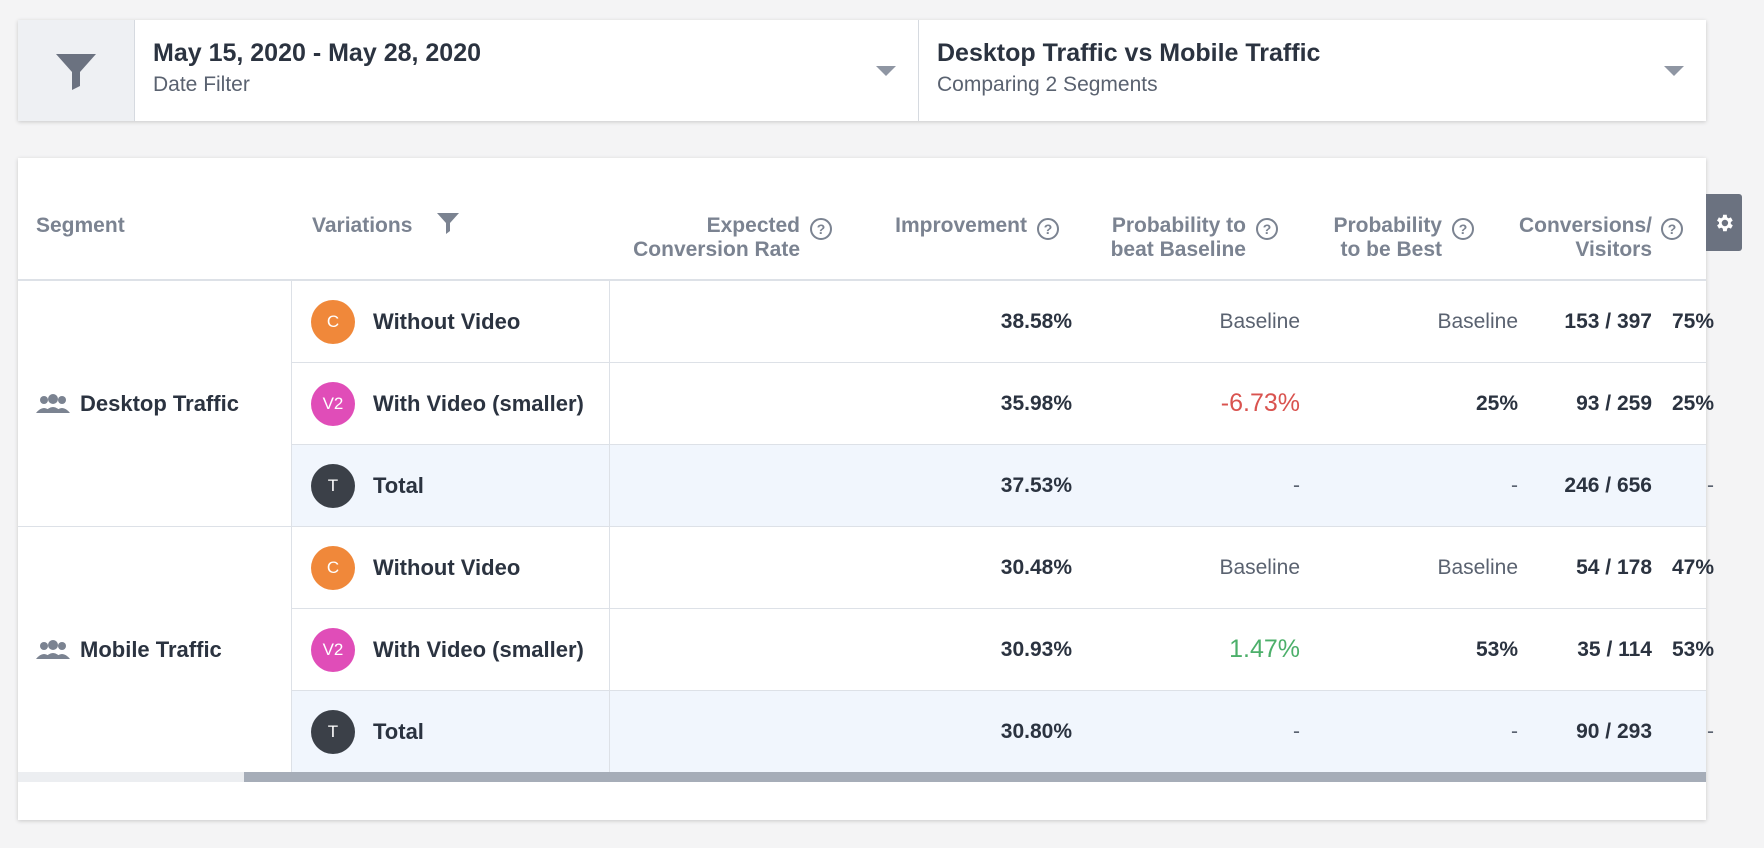 Image resolution: width=1764 pixels, height=848 pixels. Describe the element at coordinates (1036, 731) in the screenshot. I see `expected-conversion-rate: 30.80%` at that location.